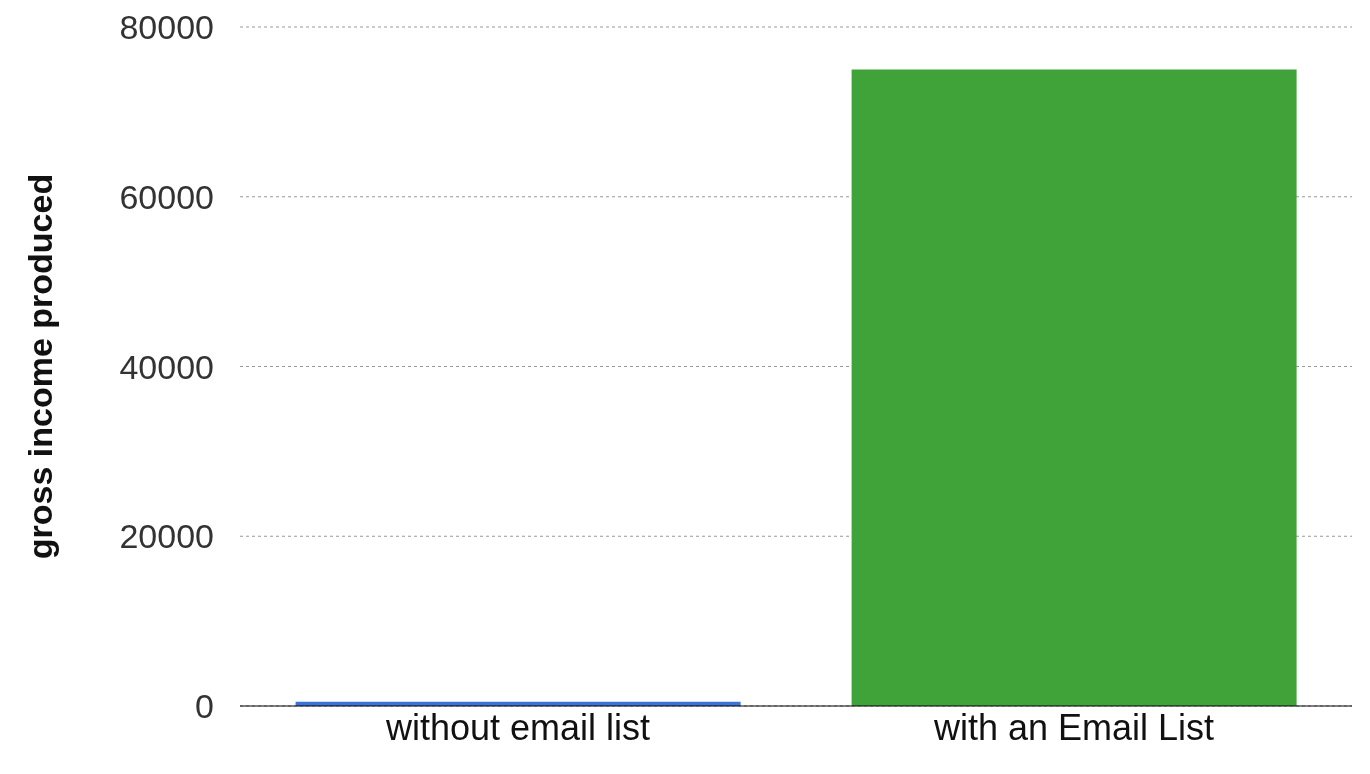 This screenshot has width=1370, height=774. I want to click on y-tick-label: 60000, so click(166, 196).